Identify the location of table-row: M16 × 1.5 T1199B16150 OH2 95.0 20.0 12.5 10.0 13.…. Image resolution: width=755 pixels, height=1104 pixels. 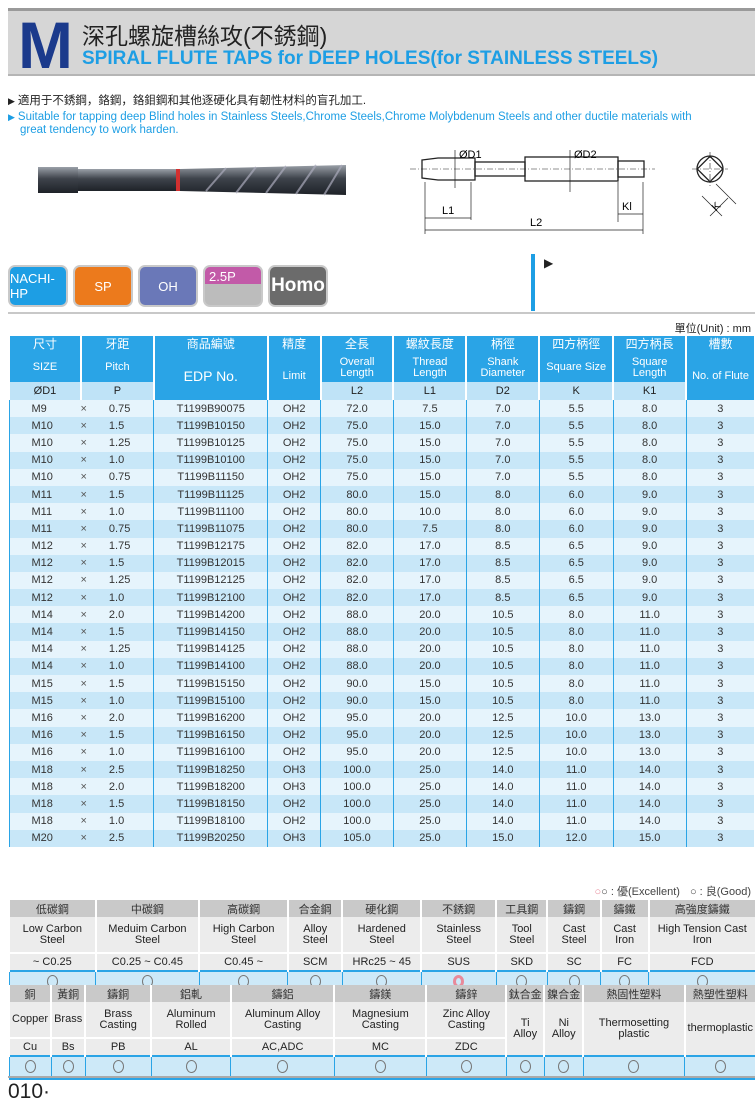
(381, 735).